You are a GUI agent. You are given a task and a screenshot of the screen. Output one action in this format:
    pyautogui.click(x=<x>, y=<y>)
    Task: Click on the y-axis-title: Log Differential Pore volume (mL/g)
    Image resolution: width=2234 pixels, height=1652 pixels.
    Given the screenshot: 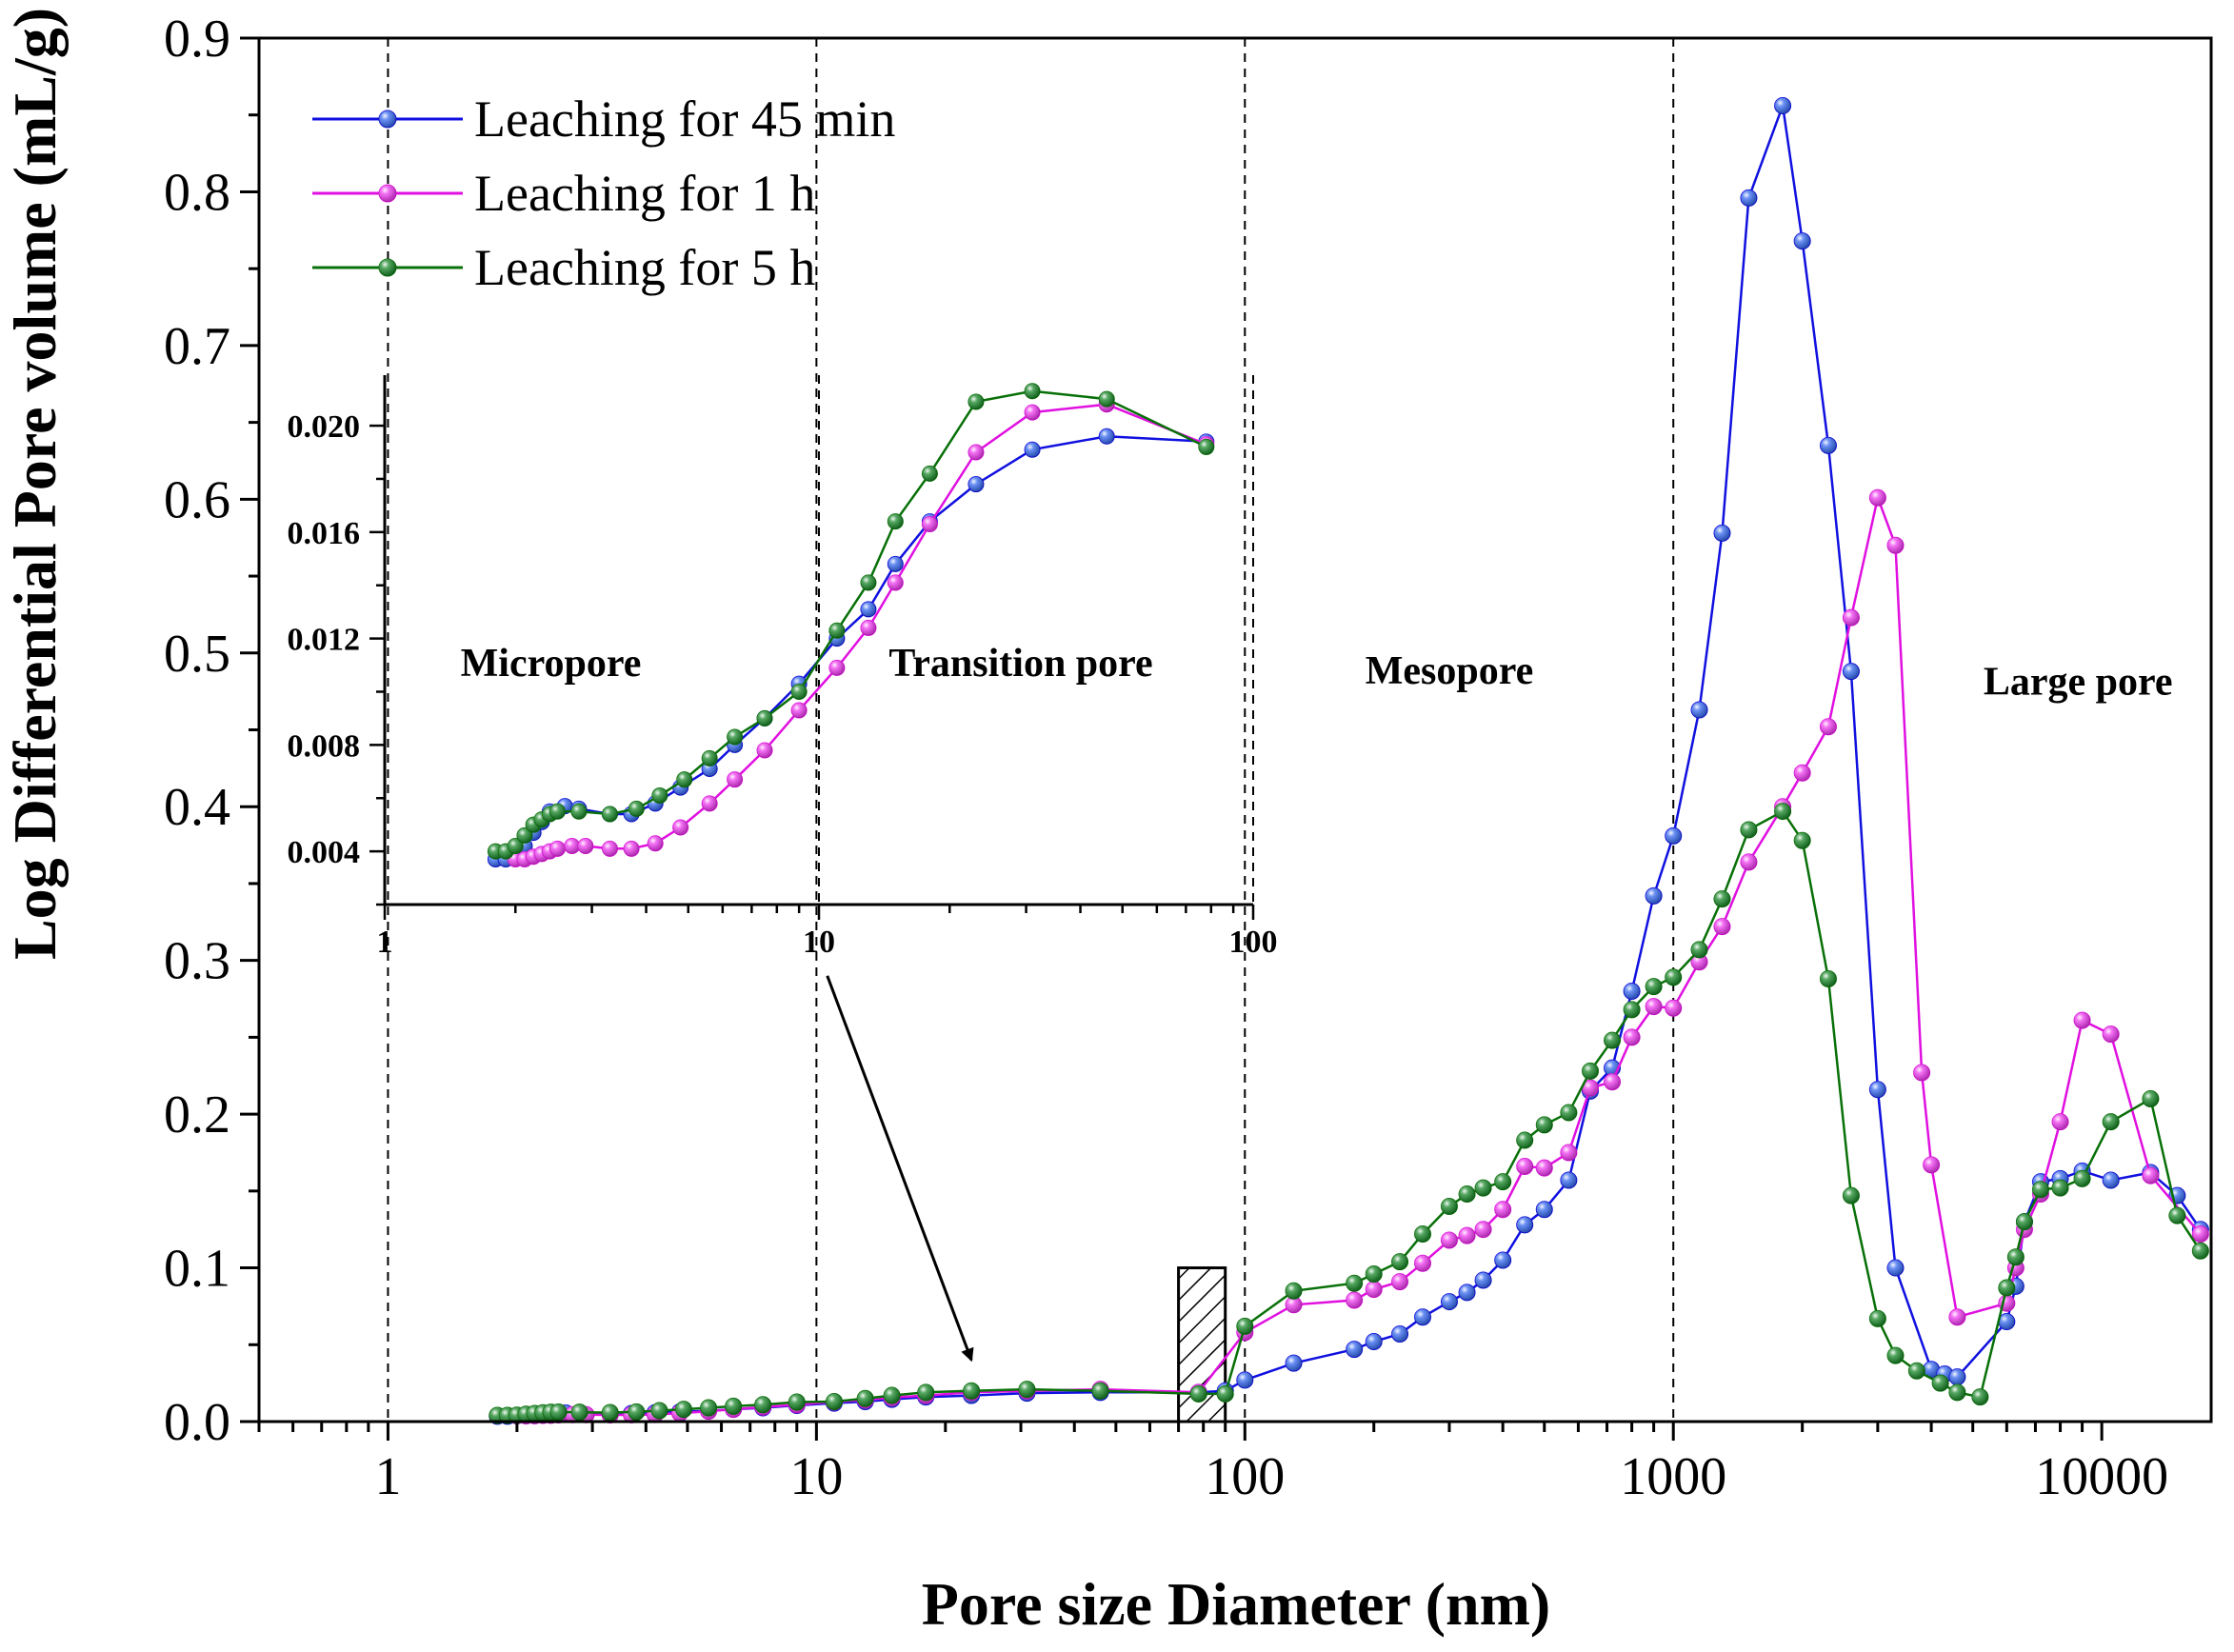 What is the action you would take?
    pyautogui.click(x=35, y=484)
    